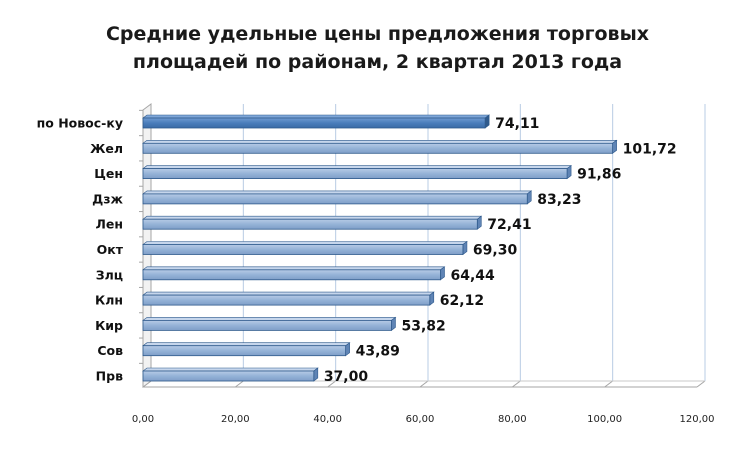  I want to click on x-tick-label-0: 0,00, so click(143, 419).